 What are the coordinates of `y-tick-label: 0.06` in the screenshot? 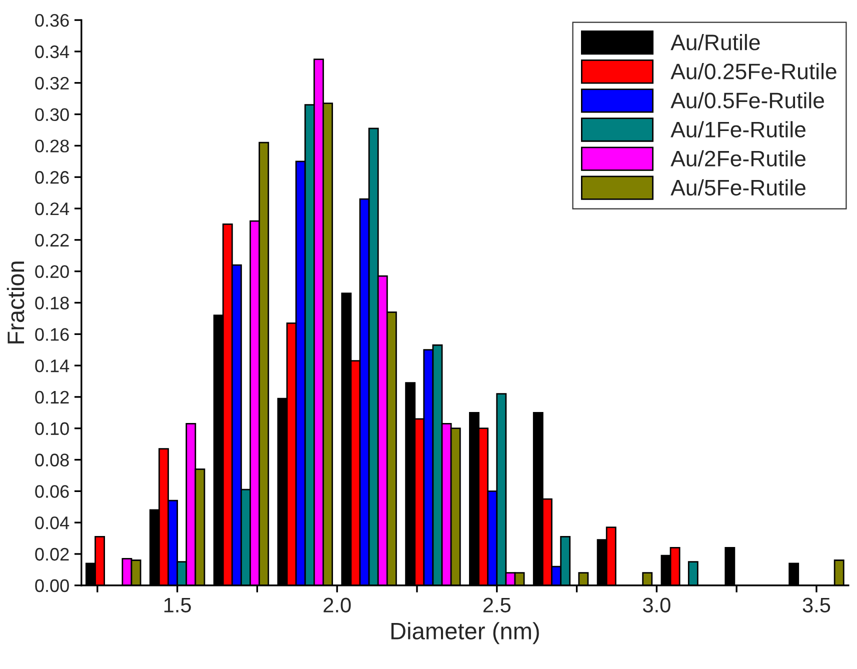 It's located at (52, 491).